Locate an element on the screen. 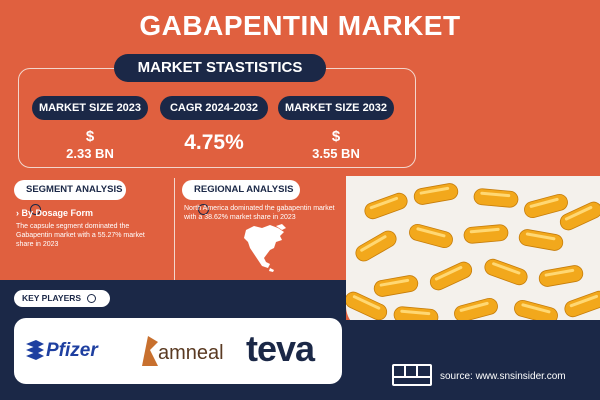 The height and width of the screenshot is (400, 600). sns-insider-logo-icon is located at coordinates (412, 375).